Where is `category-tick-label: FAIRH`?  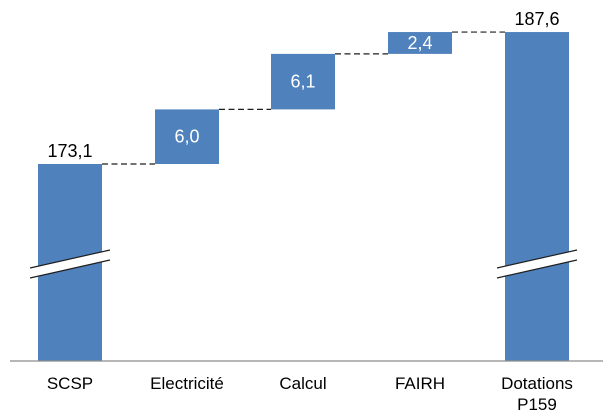
category-tick-label: FAIRH is located at coordinates (420, 383).